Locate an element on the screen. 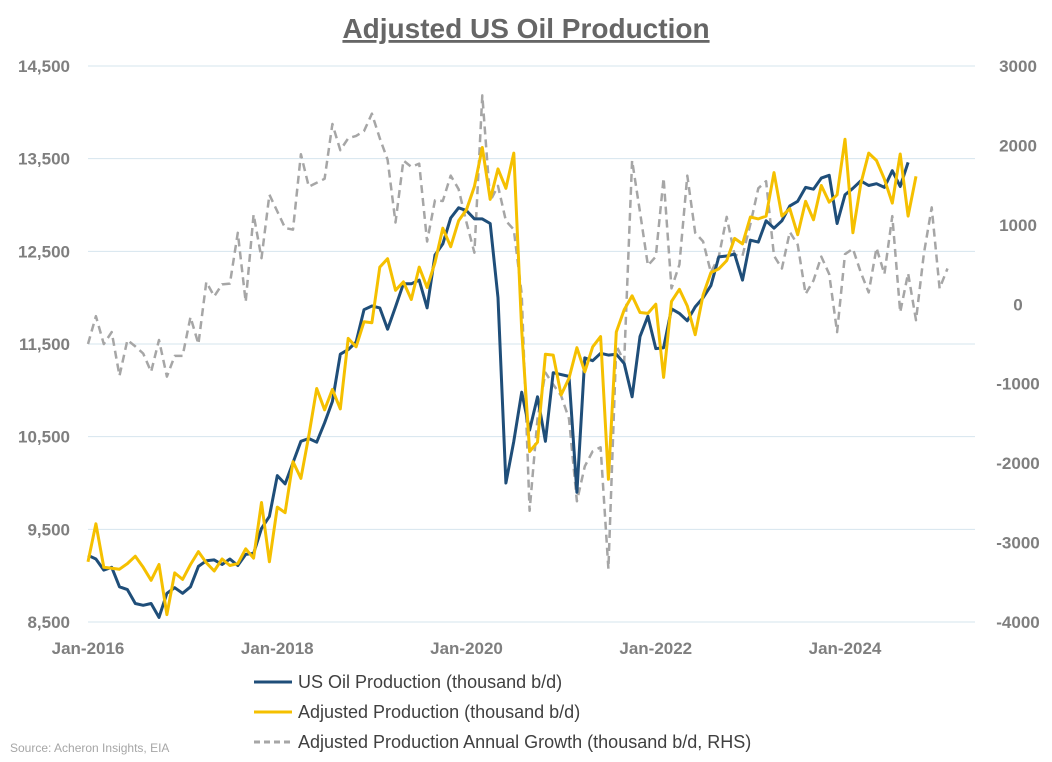  legend-entry-production: US Oil Production (thousand b/d) is located at coordinates (408, 682).